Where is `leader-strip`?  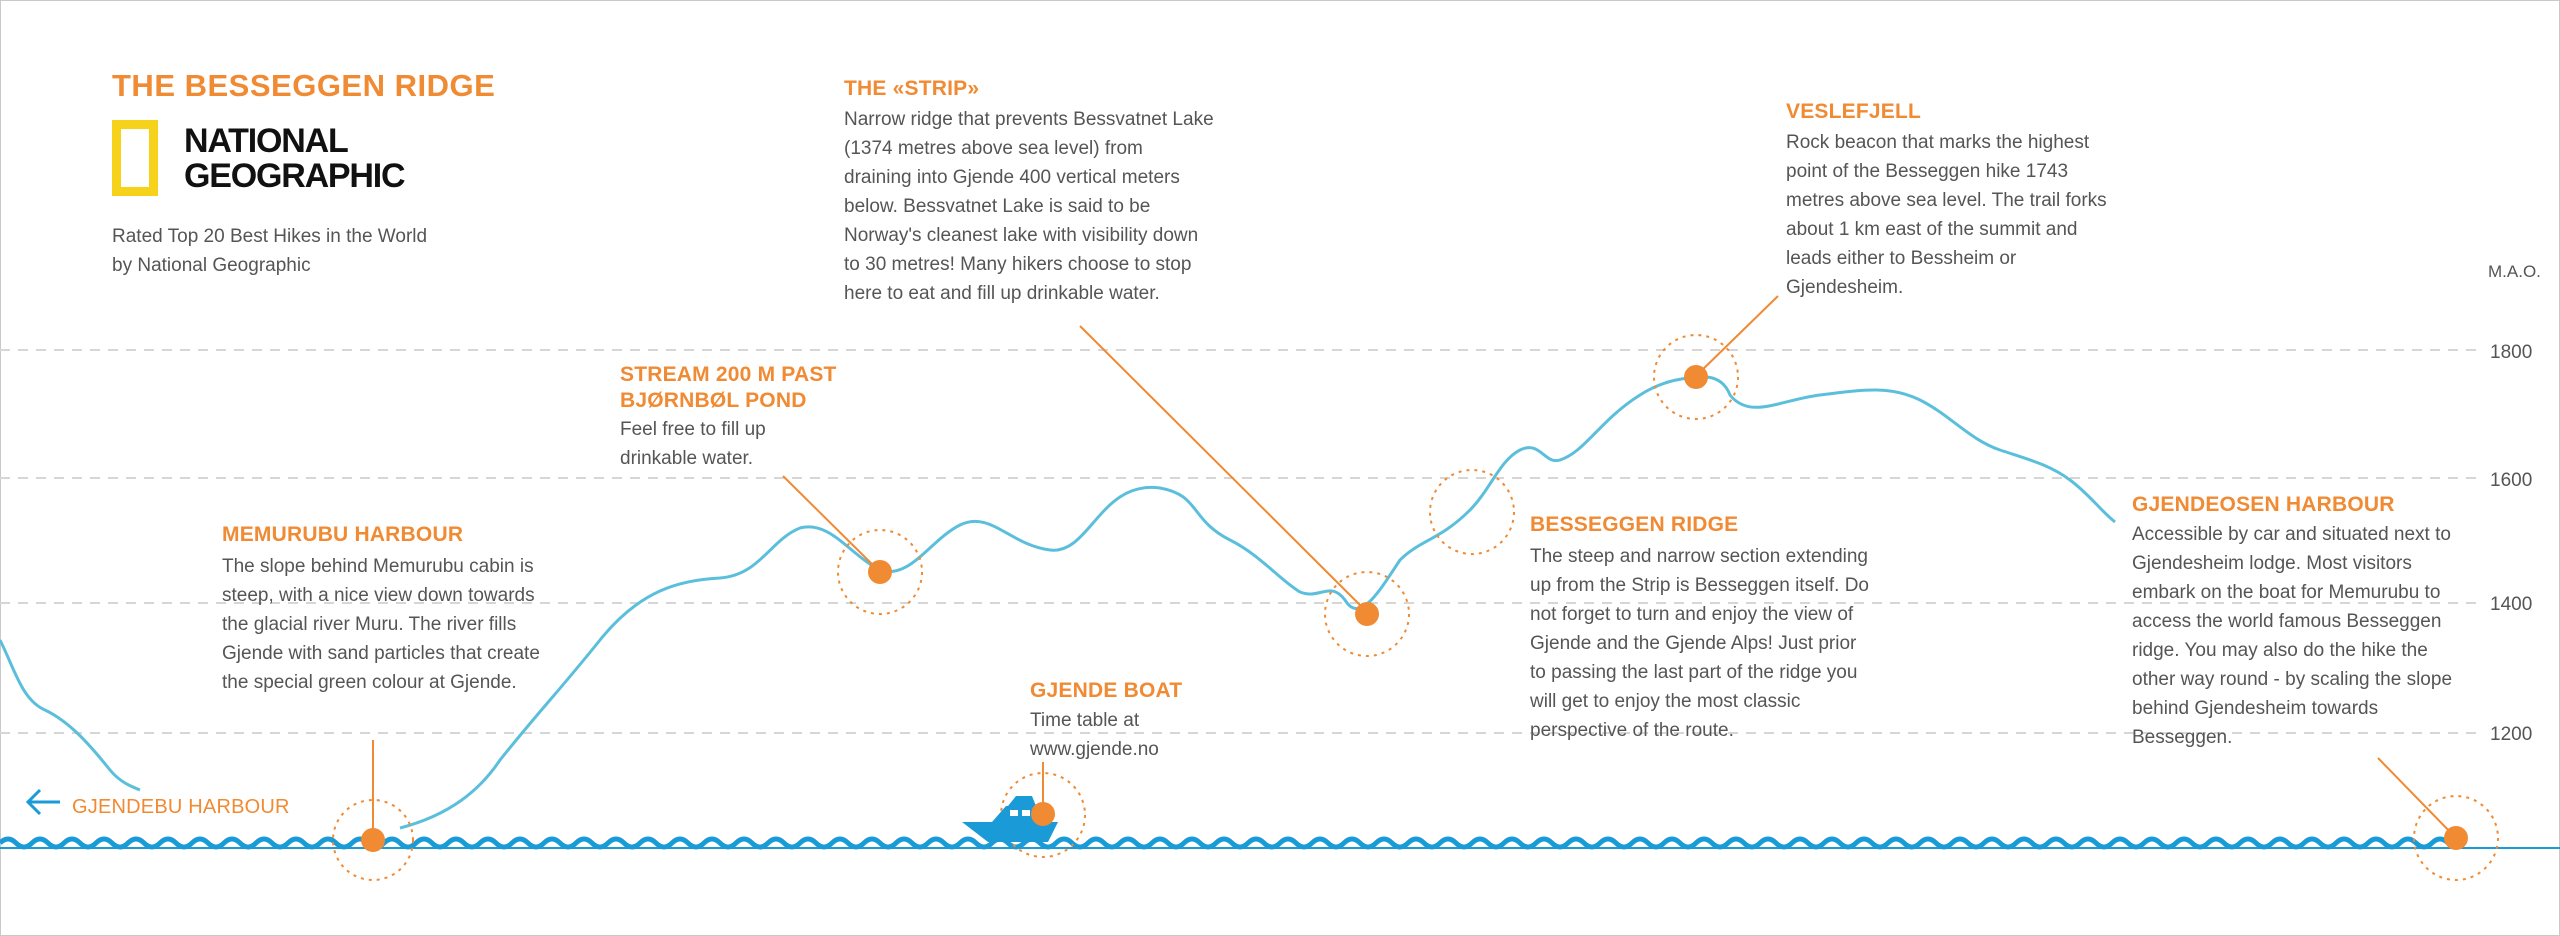
leader-strip is located at coordinates (1223, 469).